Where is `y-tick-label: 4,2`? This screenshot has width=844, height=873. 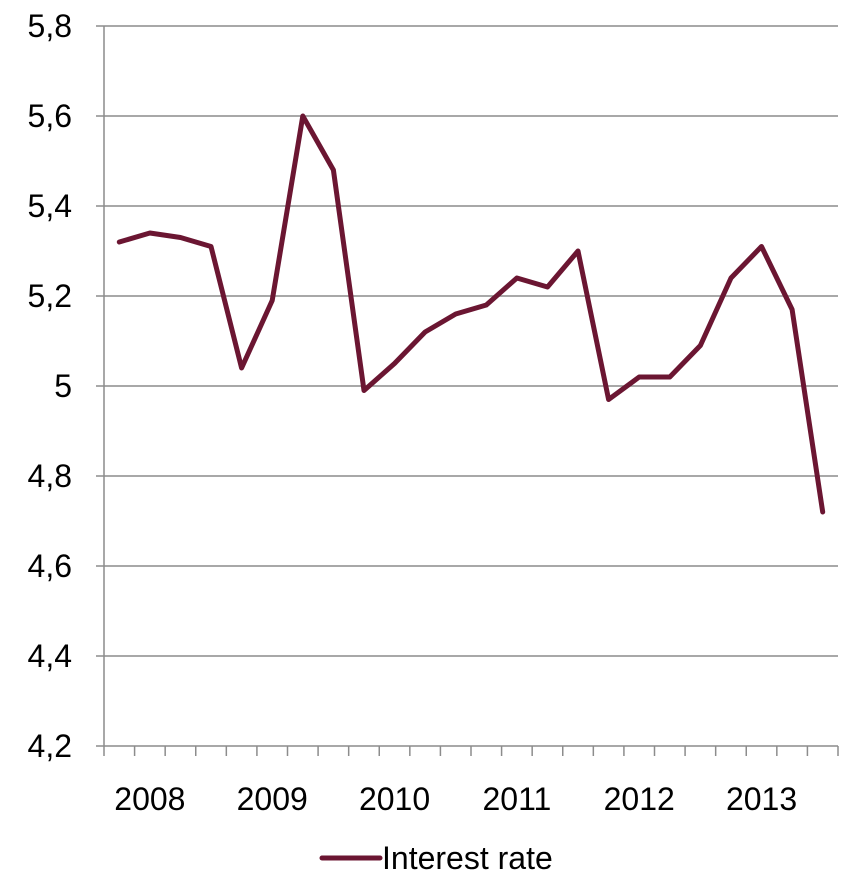
y-tick-label: 4,2 is located at coordinates (50, 746).